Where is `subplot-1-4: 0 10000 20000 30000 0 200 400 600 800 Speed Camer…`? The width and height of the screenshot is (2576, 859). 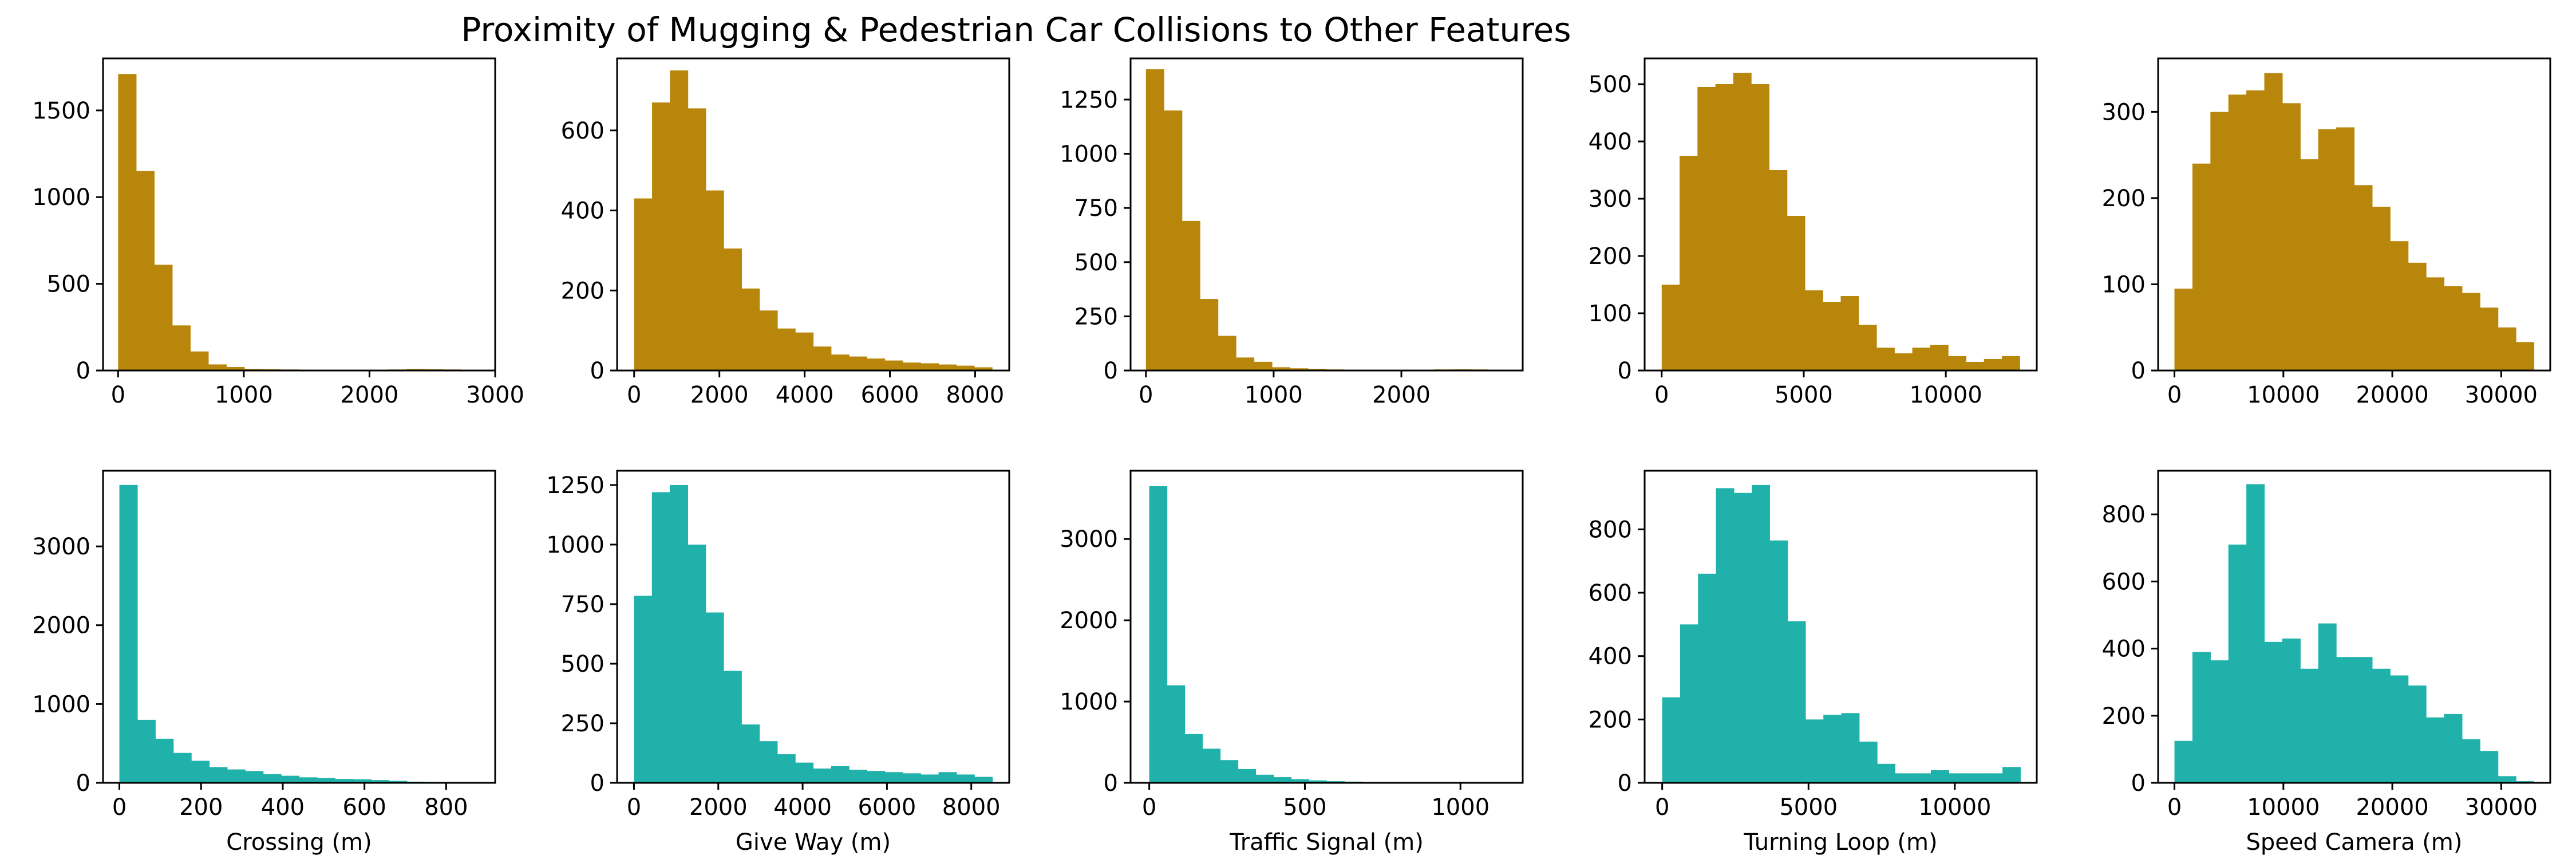 subplot-1-4: 0 10000 20000 30000 0 200 400 600 800 Speed Camer… is located at coordinates (2326, 663).